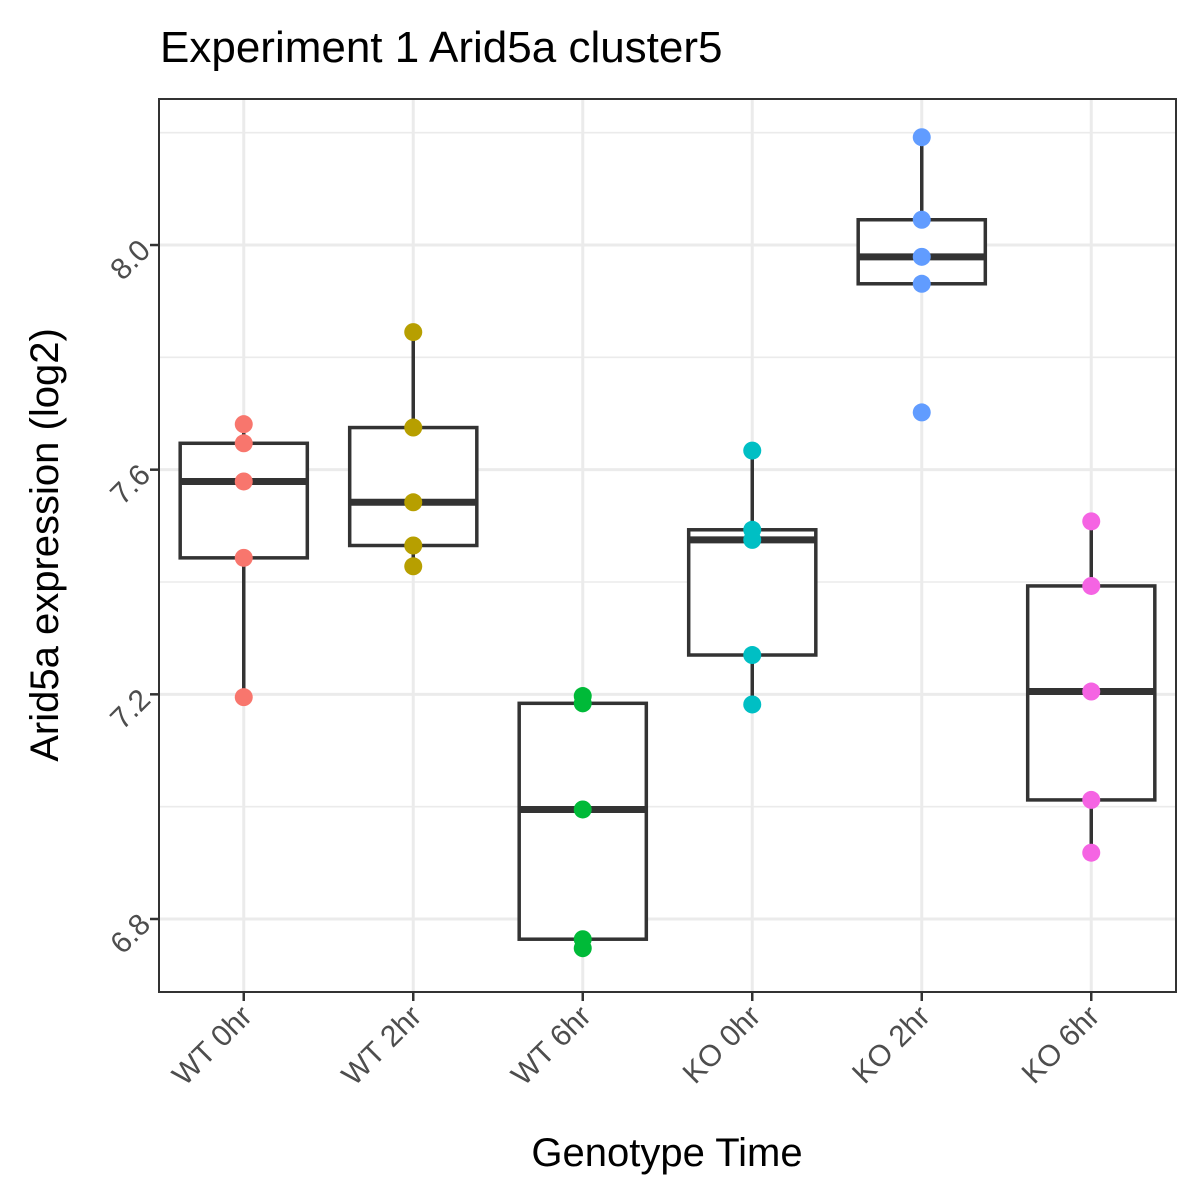  I want to click on x-tick-label: KO 6hr, so click(1061, 1045).